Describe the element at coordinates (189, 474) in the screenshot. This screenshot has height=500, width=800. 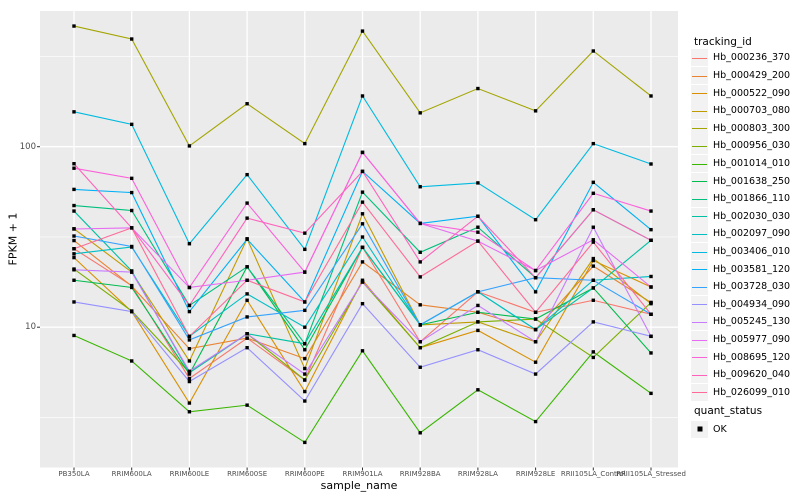
I see `x-tick-label: RRIM600LE` at that location.